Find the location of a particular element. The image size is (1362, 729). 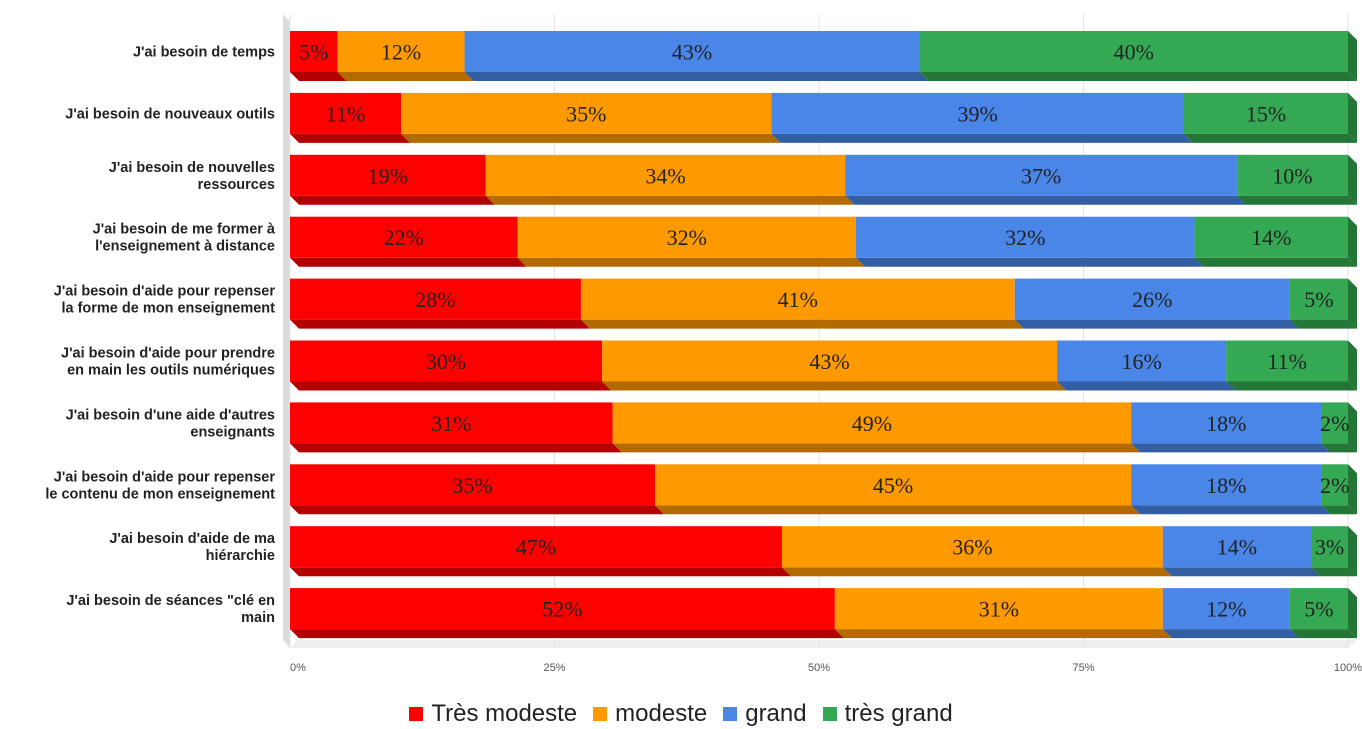

category-label-line: enseignants is located at coordinates (232, 432).